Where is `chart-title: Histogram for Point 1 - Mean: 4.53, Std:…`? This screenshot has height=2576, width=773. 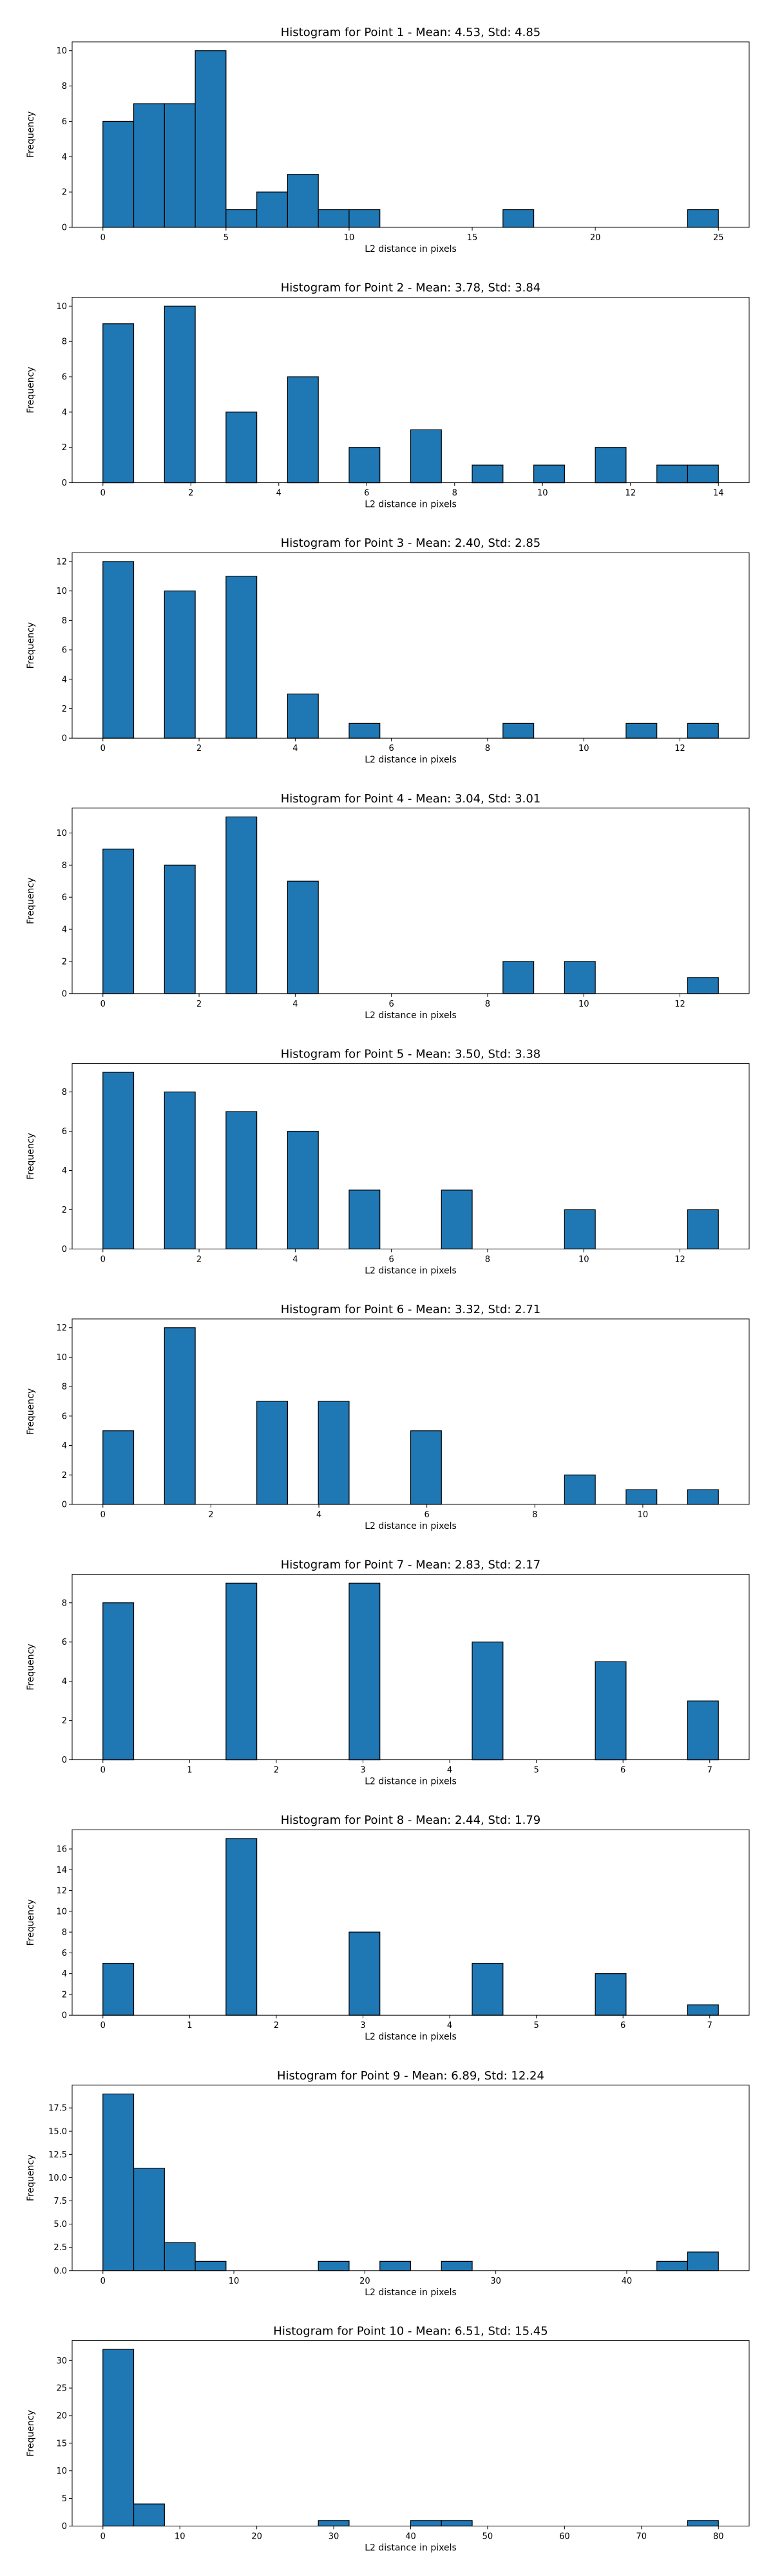
chart-title: Histogram for Point 1 - Mean: 4.53, Std:… is located at coordinates (411, 32).